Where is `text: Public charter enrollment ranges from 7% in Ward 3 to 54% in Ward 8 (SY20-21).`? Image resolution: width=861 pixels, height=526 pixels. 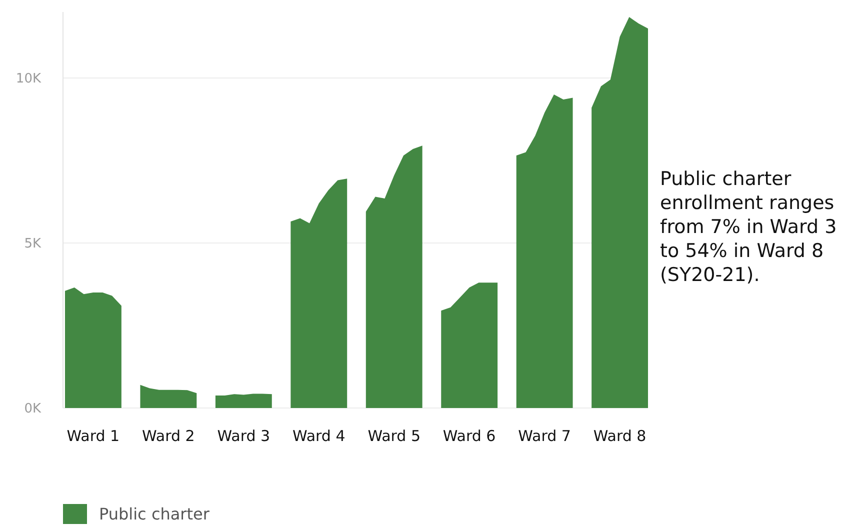
text: Public charter enrollment ranges from 7% in Ward 3 to 54% in Ward 8 (SY20-21). is located at coordinates (748, 227).